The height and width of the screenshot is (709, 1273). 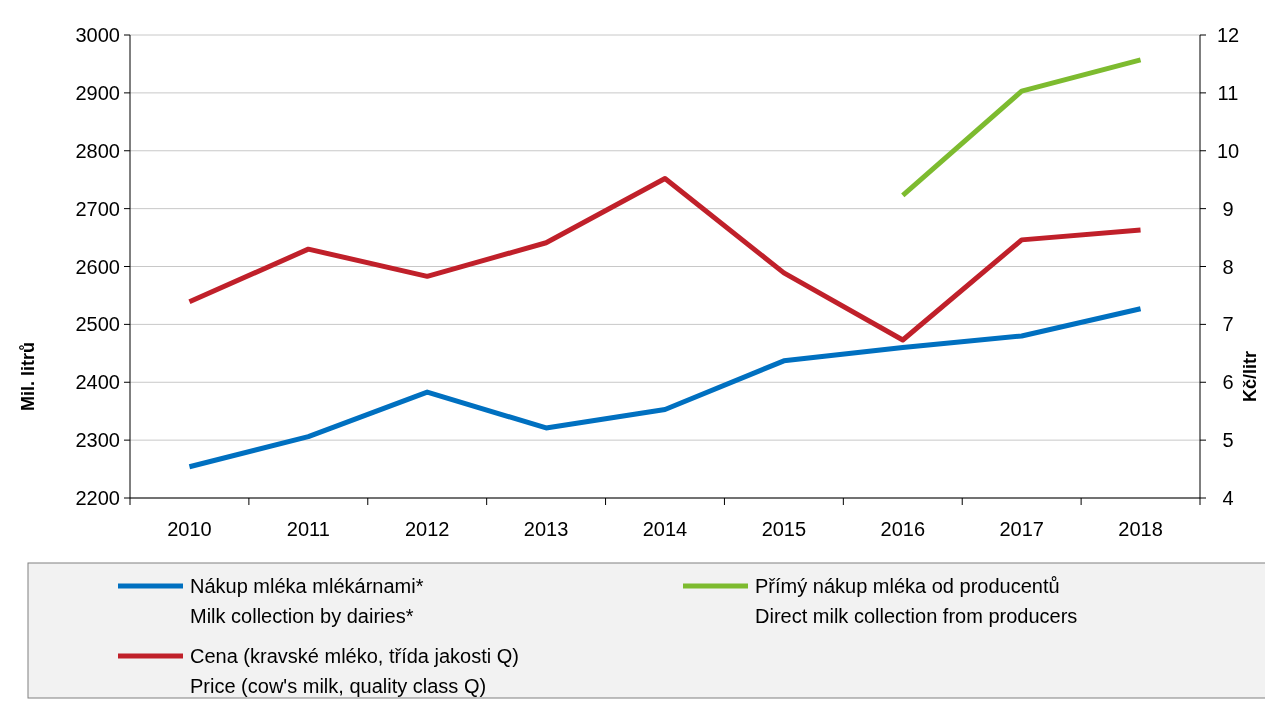 I want to click on x-tick-label: 2013, so click(x=546, y=529).